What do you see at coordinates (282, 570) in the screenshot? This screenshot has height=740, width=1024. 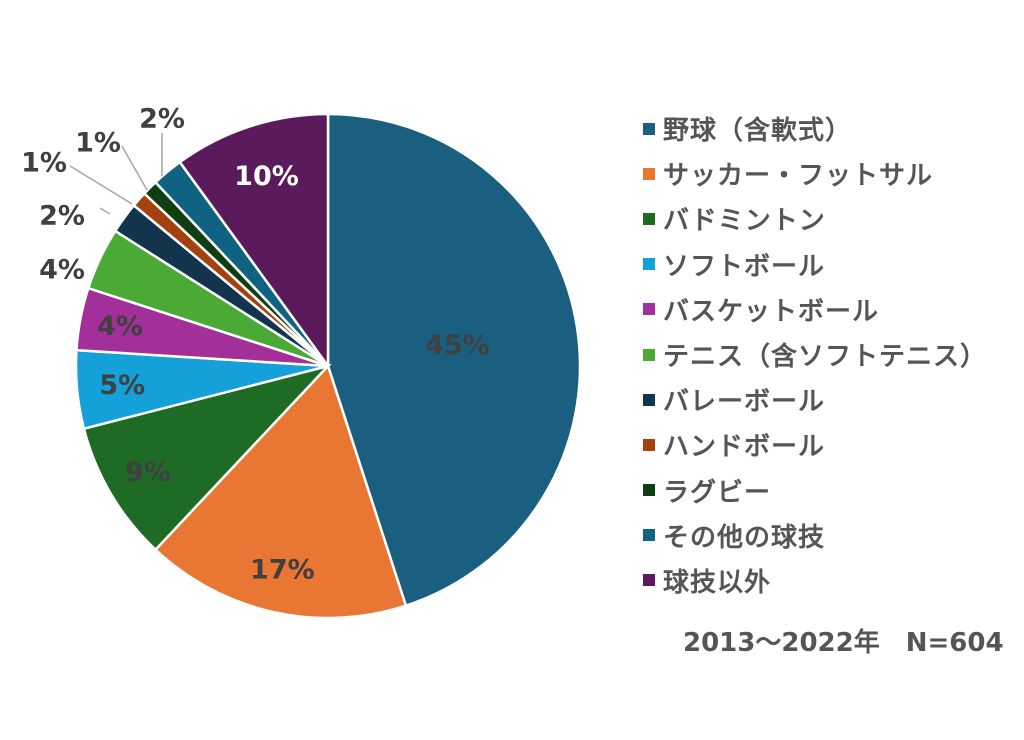 I see `slice-value-label: 17%` at bounding box center [282, 570].